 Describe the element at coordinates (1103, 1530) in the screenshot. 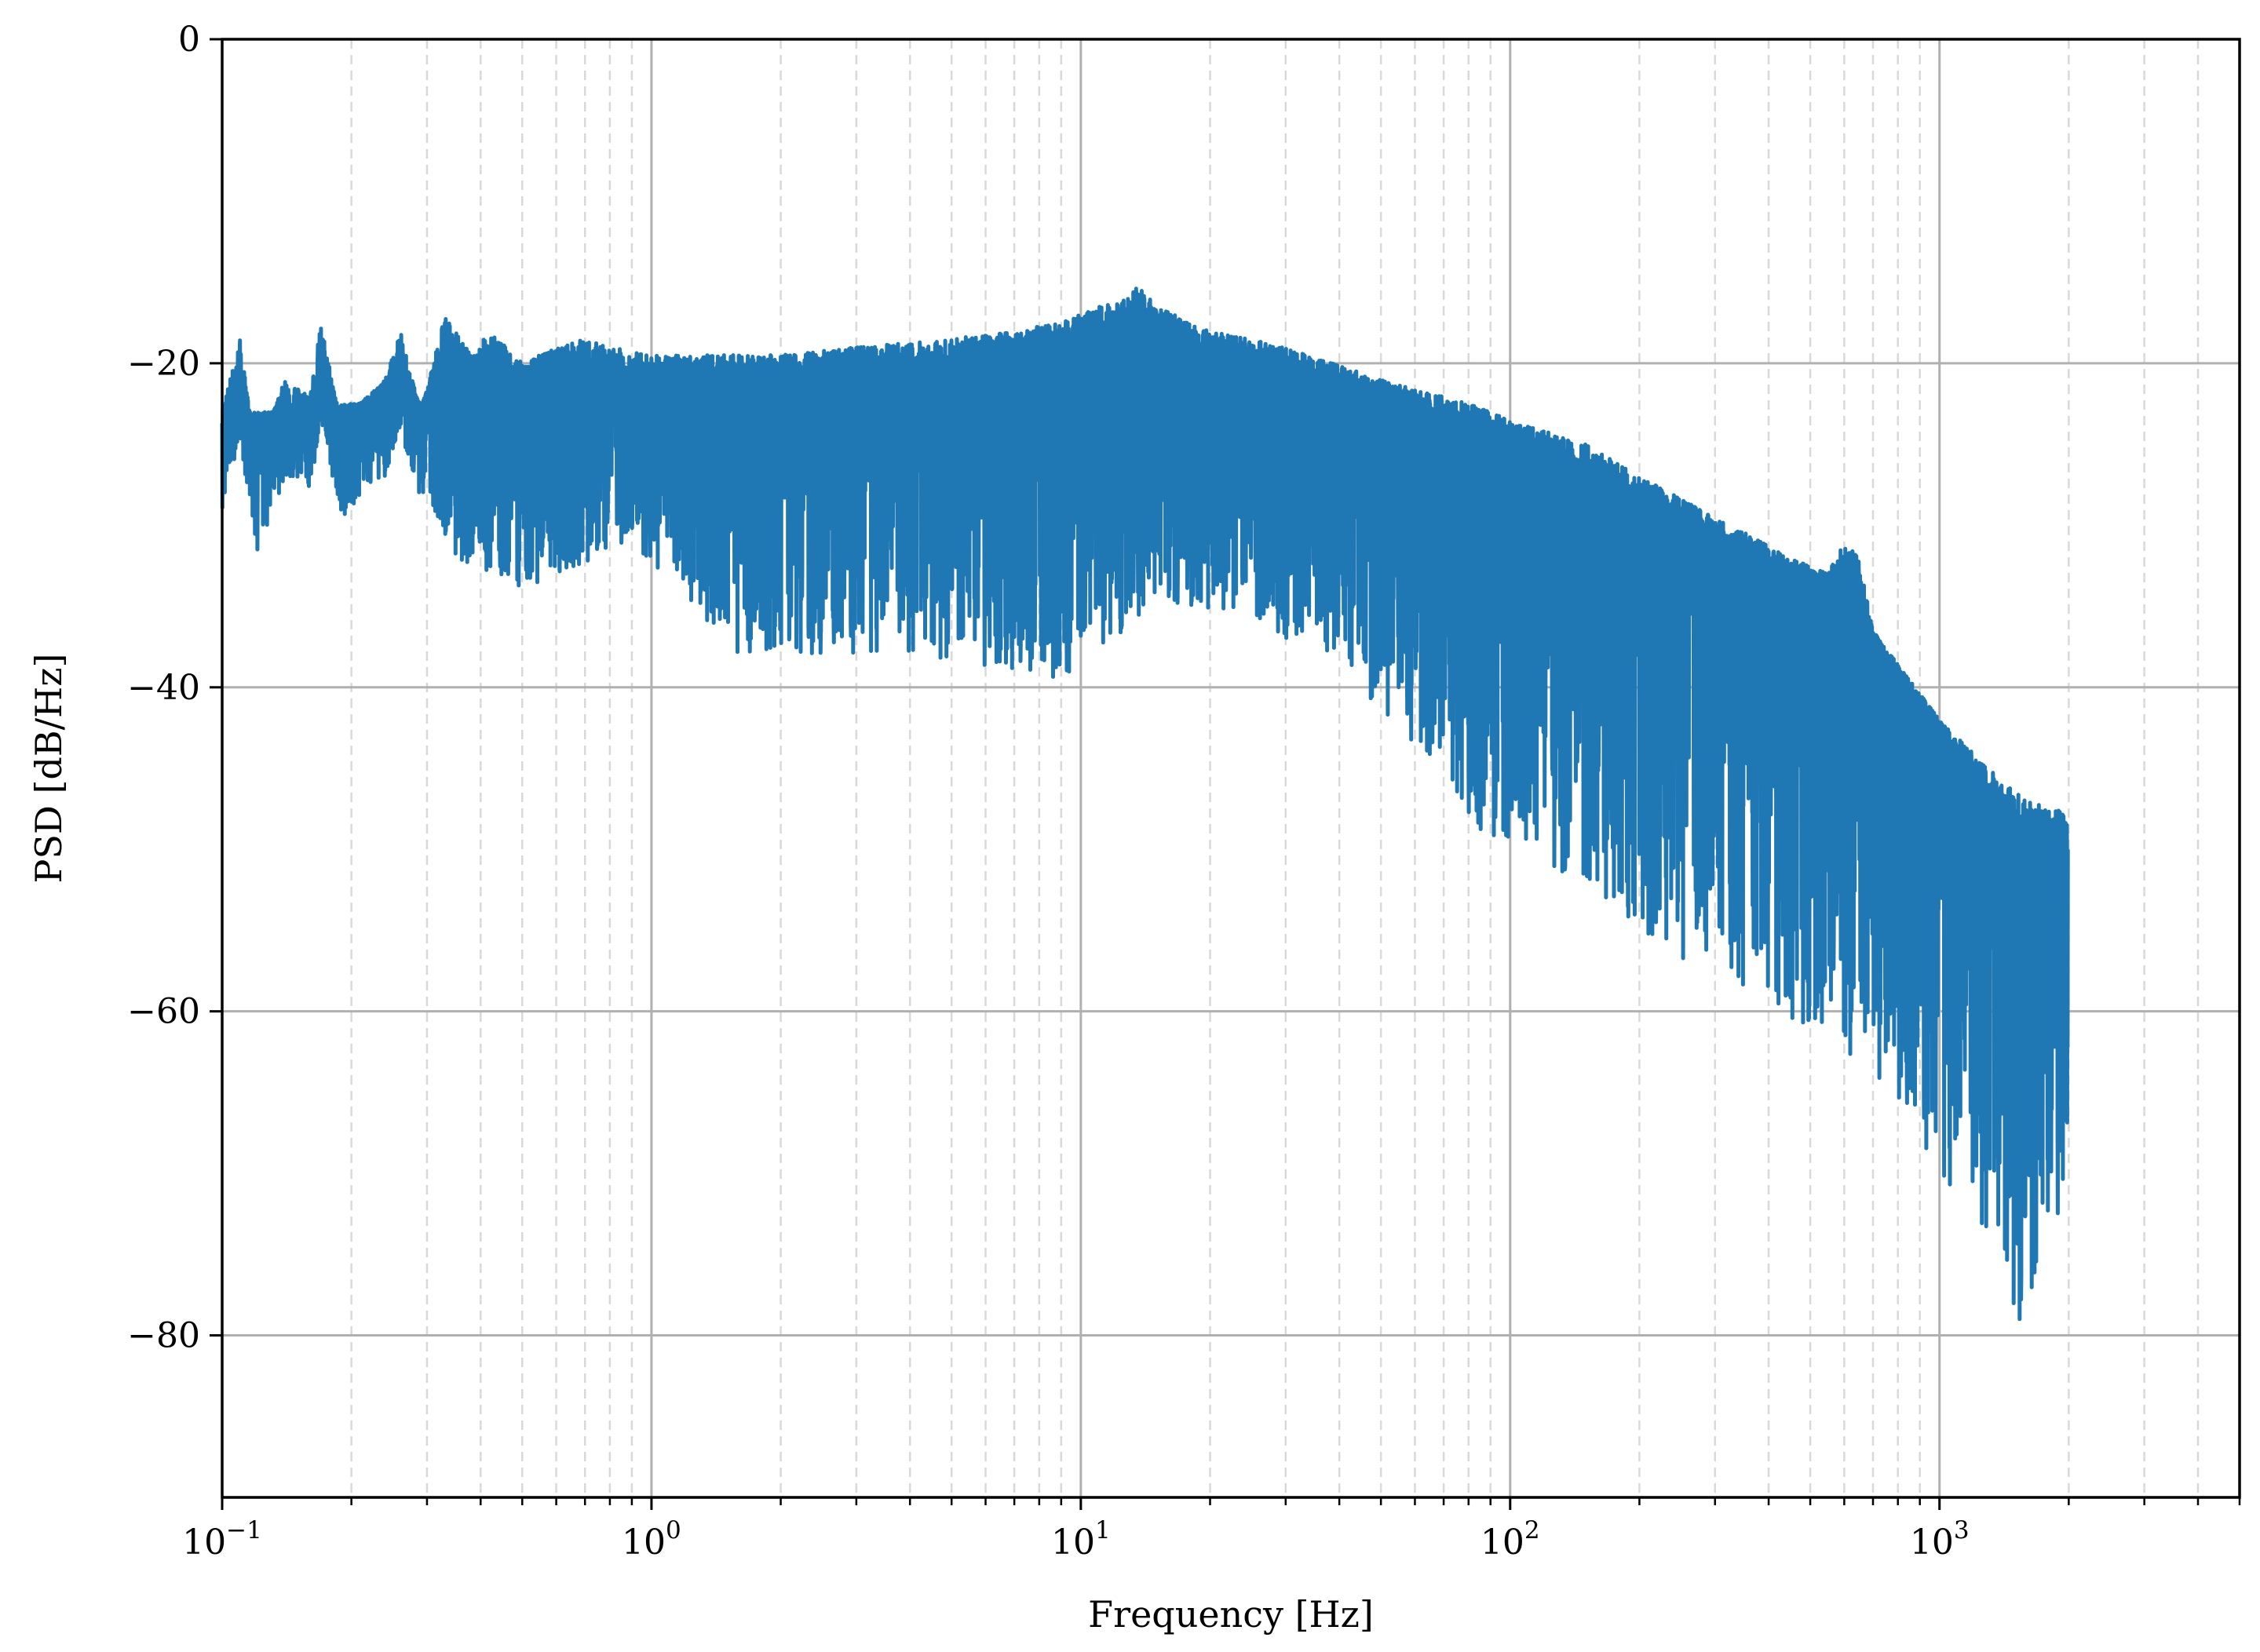

I see `x-tick-exponent: 1` at that location.